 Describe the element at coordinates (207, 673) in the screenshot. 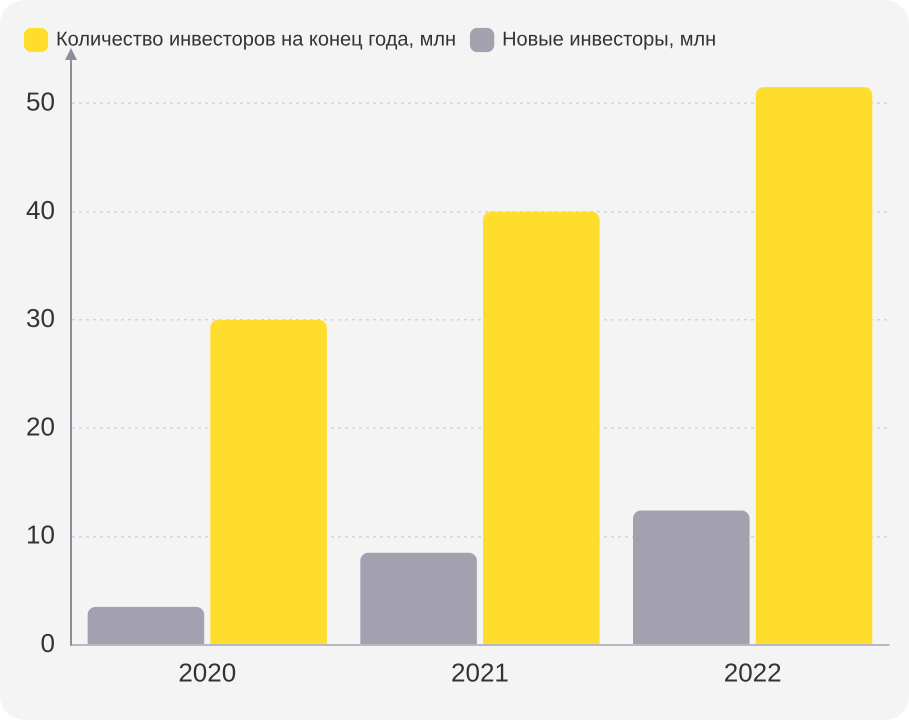

I see `x-tick-label: 2020` at that location.